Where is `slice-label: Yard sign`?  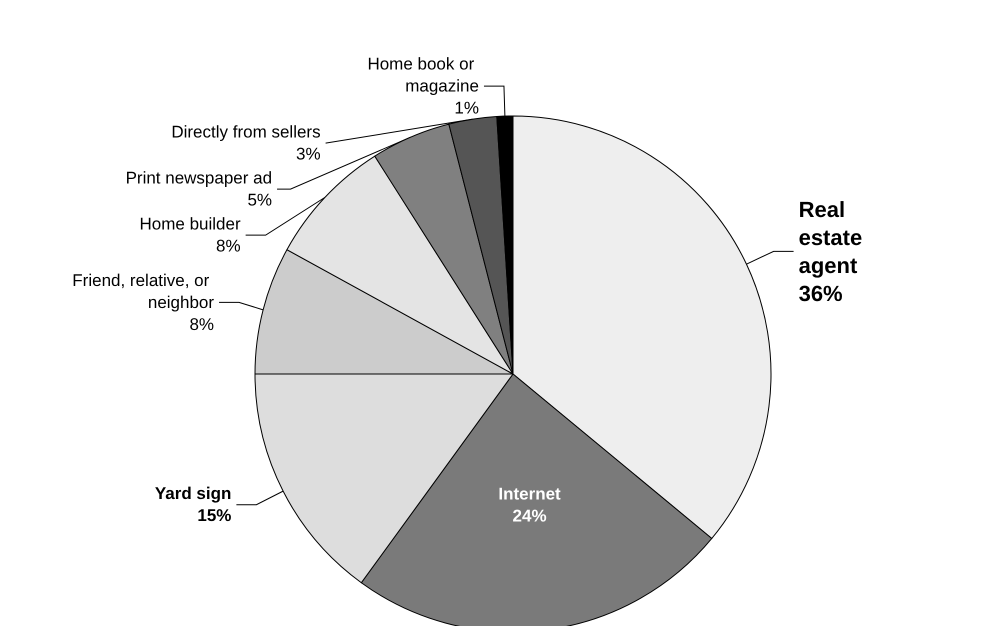
slice-label: Yard sign is located at coordinates (193, 494).